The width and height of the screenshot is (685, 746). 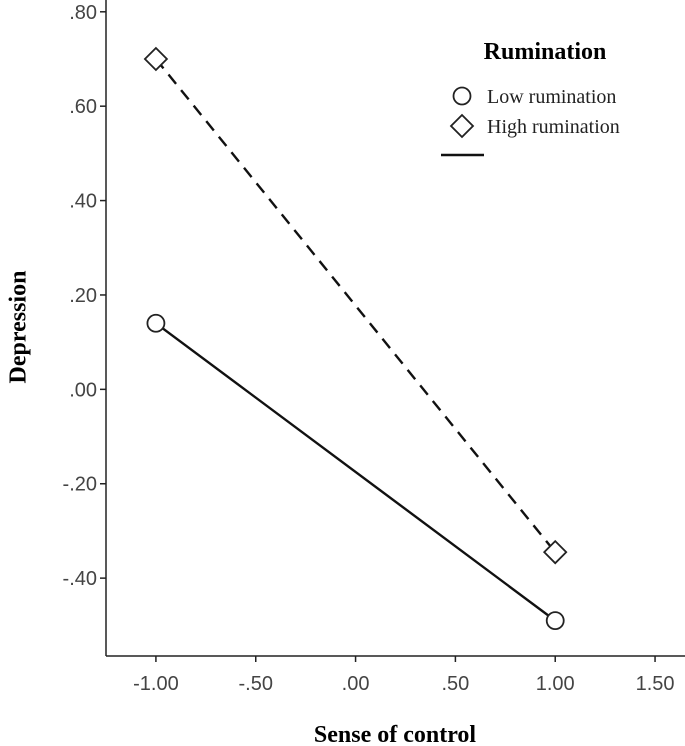 I want to click on legend: Rumination Low rumination High rumination, so click(x=530, y=98).